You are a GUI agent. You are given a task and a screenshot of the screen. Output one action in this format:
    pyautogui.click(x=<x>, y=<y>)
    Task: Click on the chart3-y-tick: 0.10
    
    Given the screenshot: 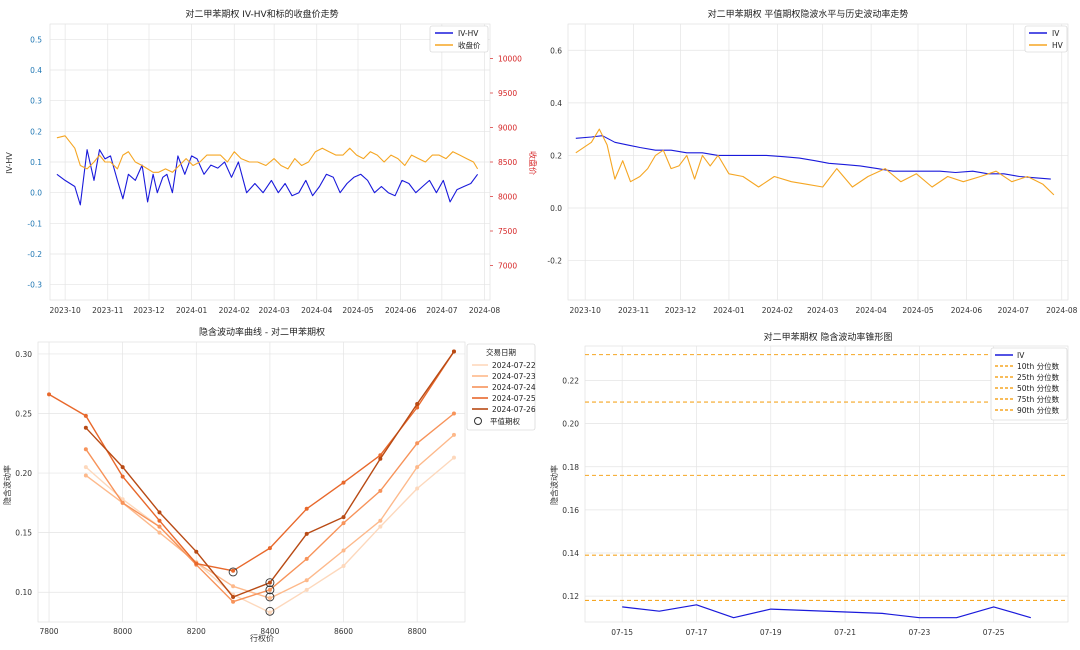 What is the action you would take?
    pyautogui.click(x=23, y=592)
    